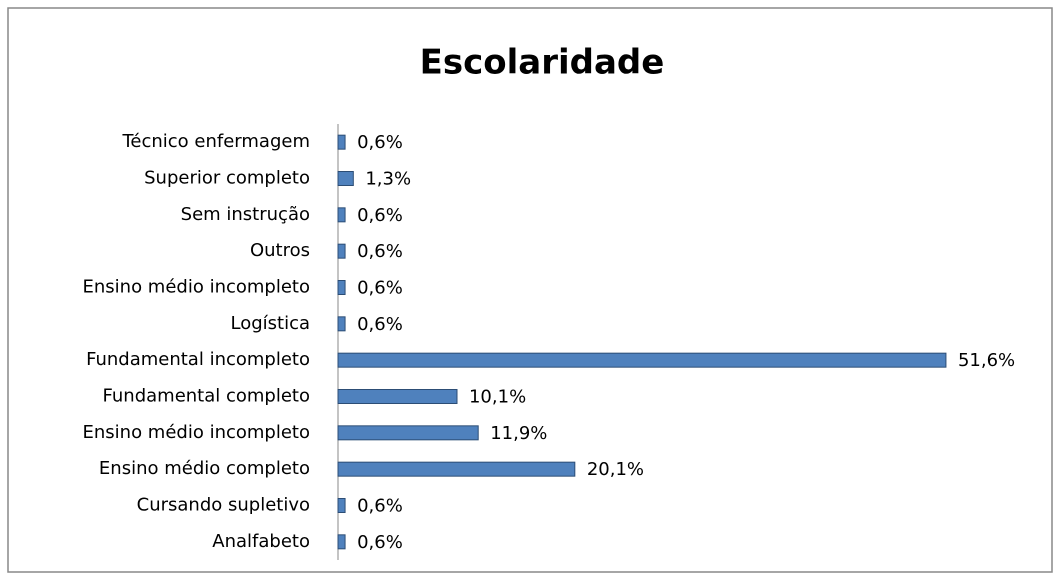 The height and width of the screenshot is (580, 1062). What do you see at coordinates (245, 214) in the screenshot?
I see `y-tick-label: Sem instrução` at bounding box center [245, 214].